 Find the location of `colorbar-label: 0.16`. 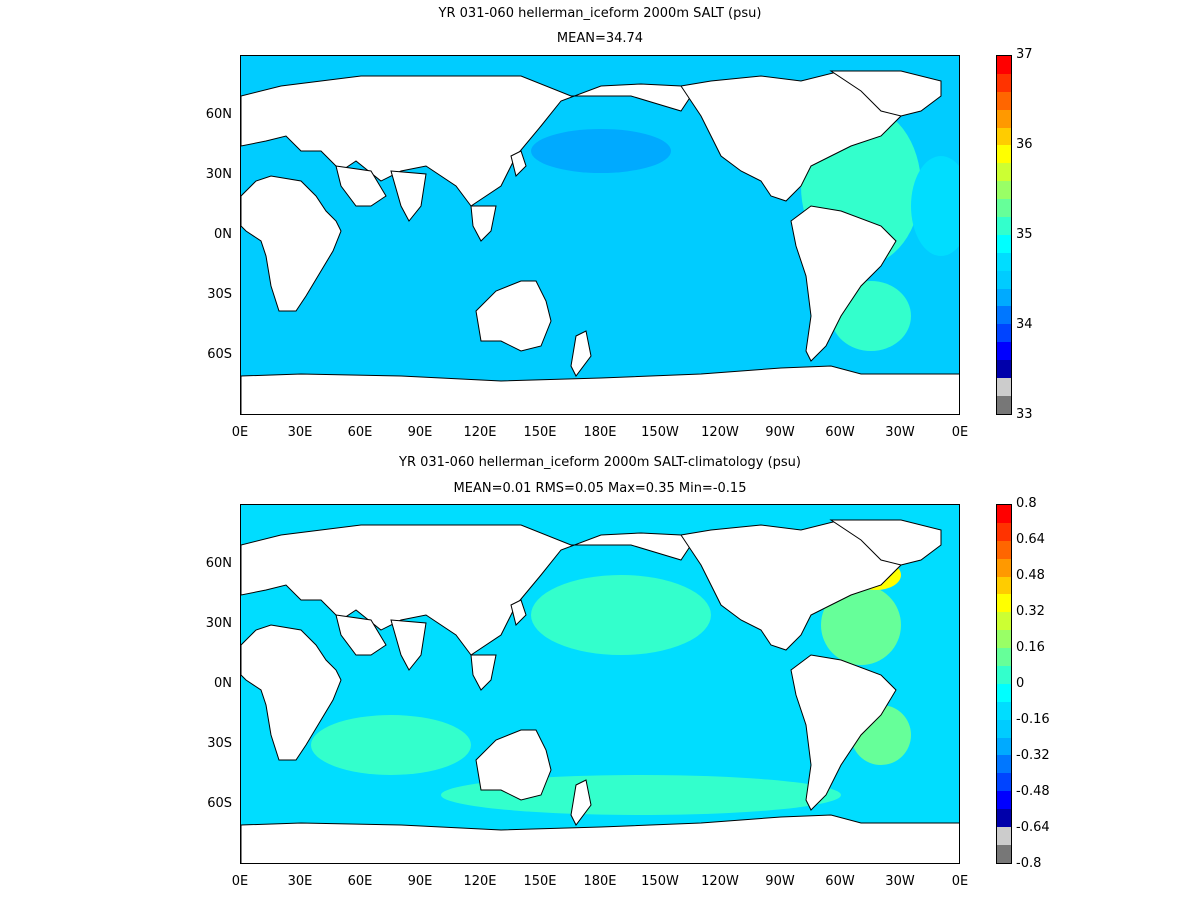

colorbar-label: 0.16 is located at coordinates (1030, 647).